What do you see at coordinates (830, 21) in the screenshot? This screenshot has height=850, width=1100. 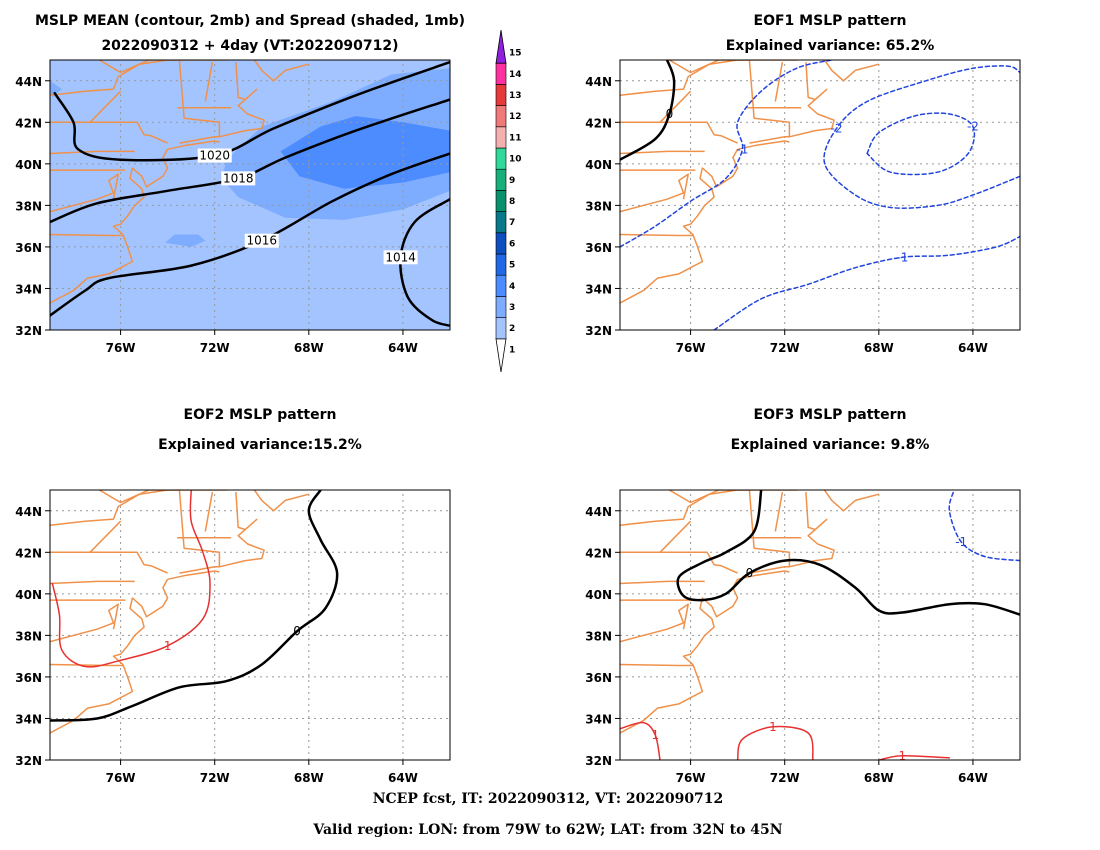 I see `panel-title: EOF1 MSLP pattern` at bounding box center [830, 21].